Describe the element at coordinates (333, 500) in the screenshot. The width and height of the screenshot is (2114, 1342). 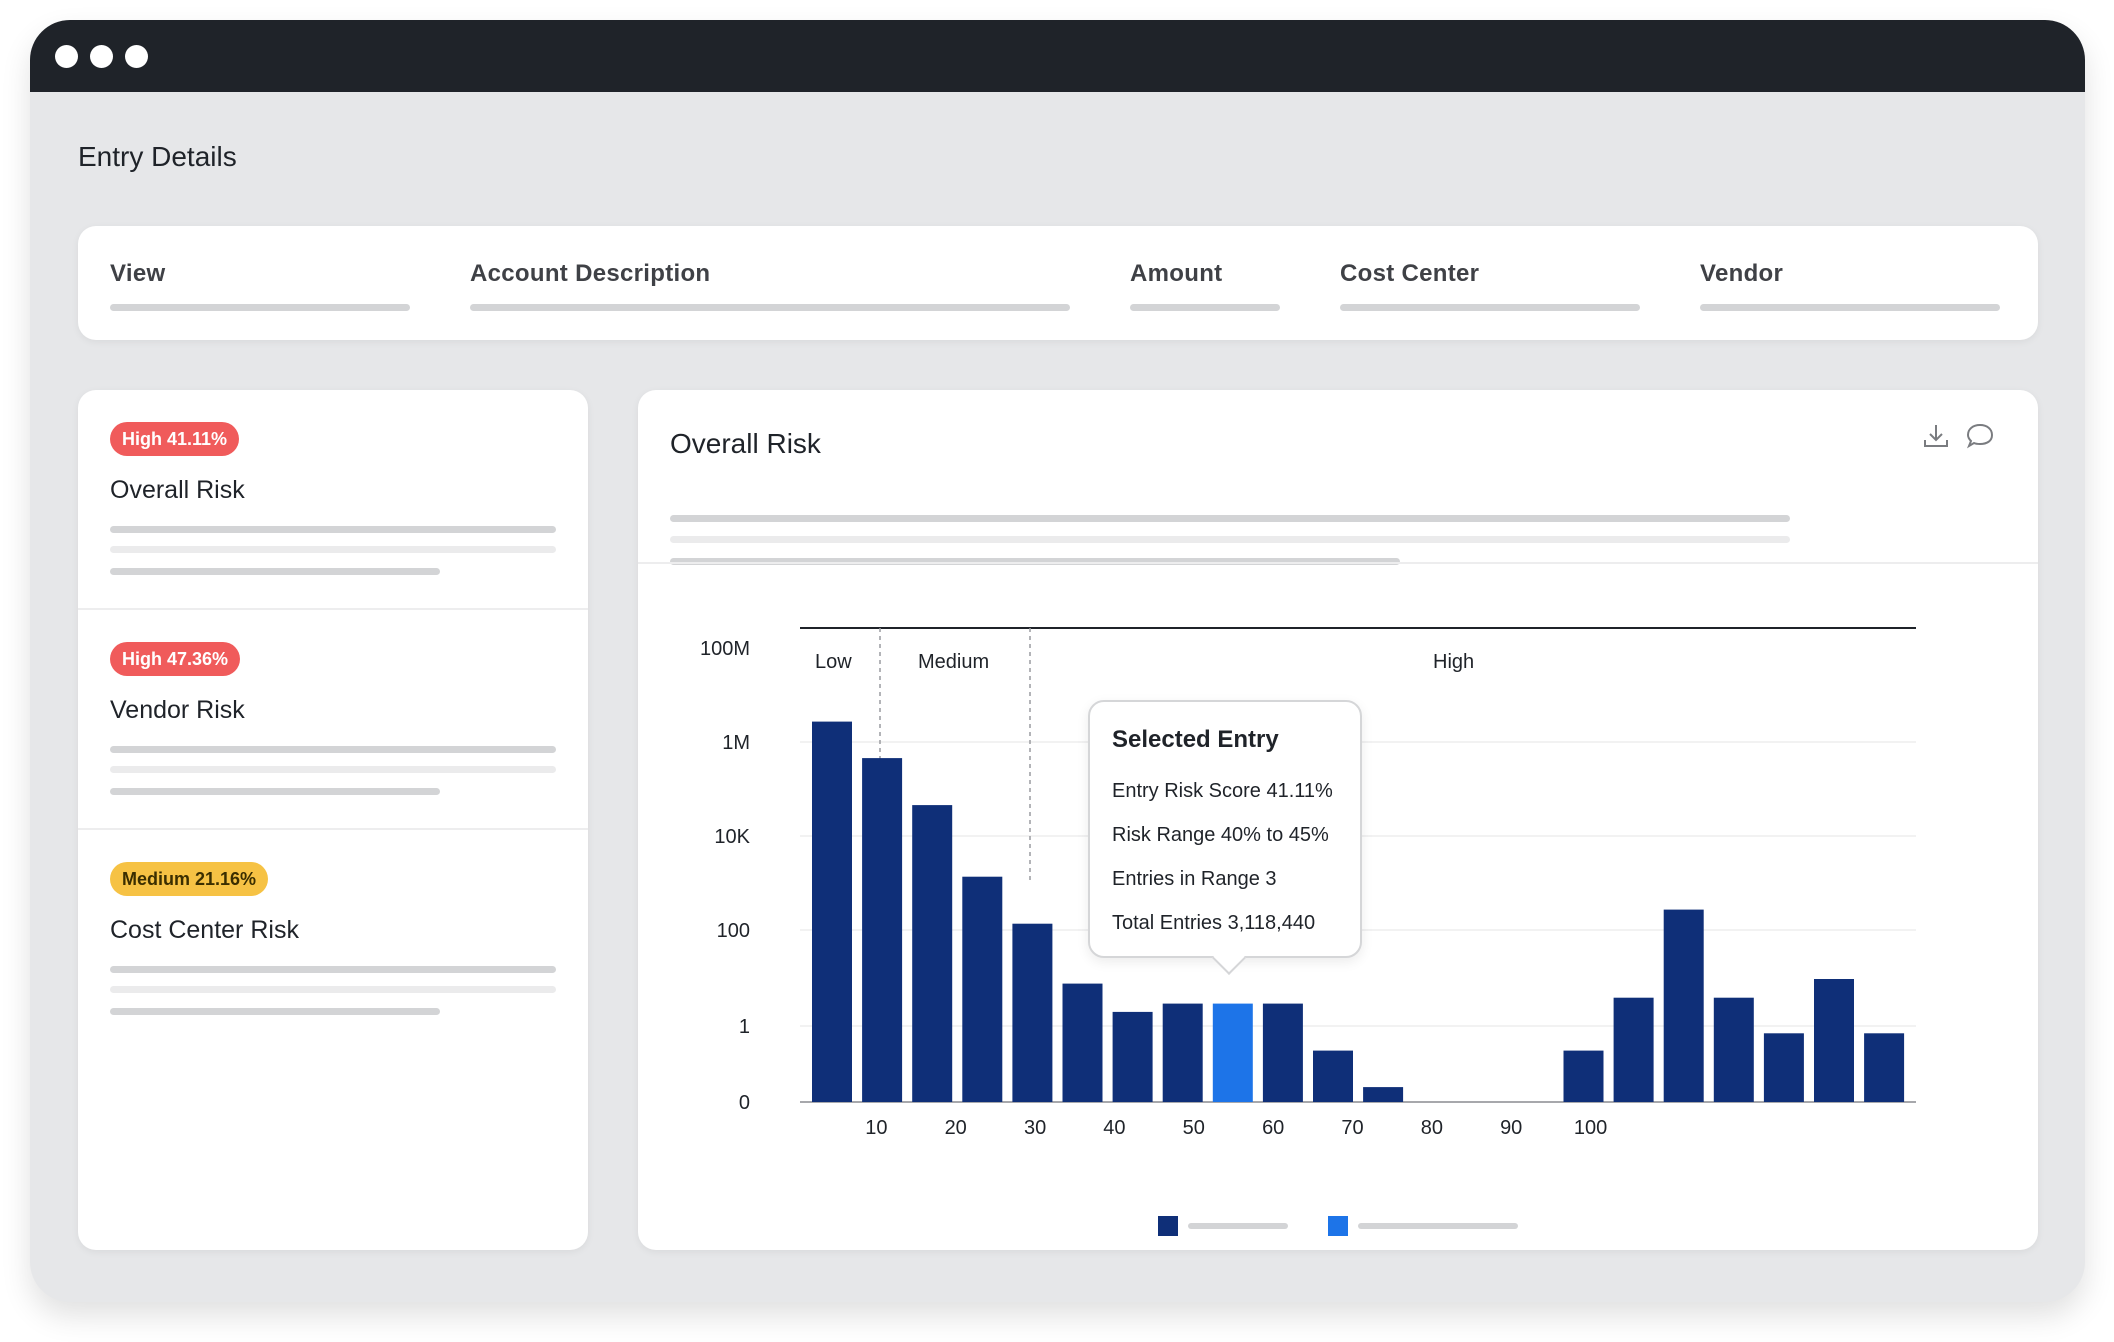
I see `risk-item-overall: High 41.11% Overall Risk` at that location.